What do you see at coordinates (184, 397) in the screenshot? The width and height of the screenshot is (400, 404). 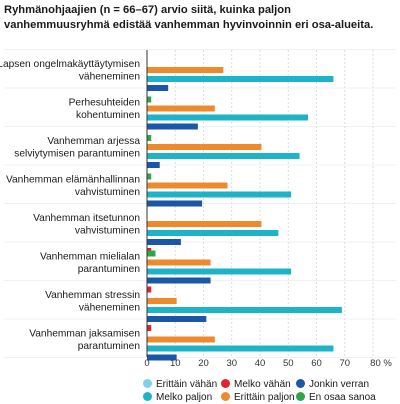 I see `legend-label: Melko paljon` at bounding box center [184, 397].